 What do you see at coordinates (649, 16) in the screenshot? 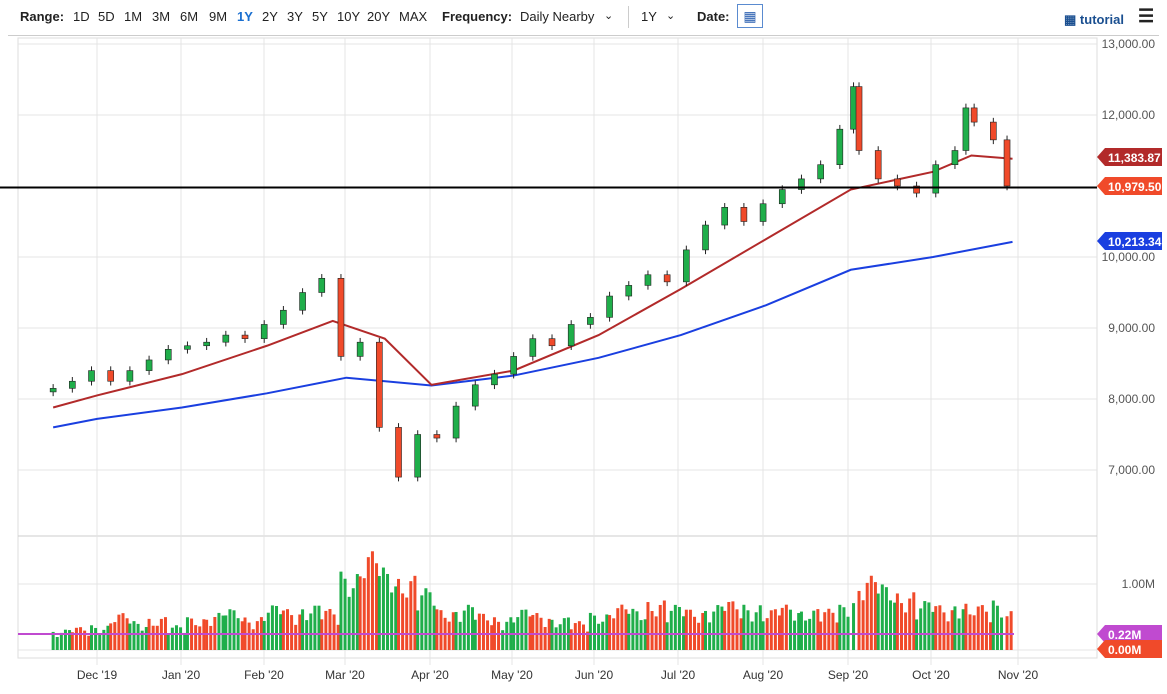
I see `period-select: 1Y` at bounding box center [649, 16].